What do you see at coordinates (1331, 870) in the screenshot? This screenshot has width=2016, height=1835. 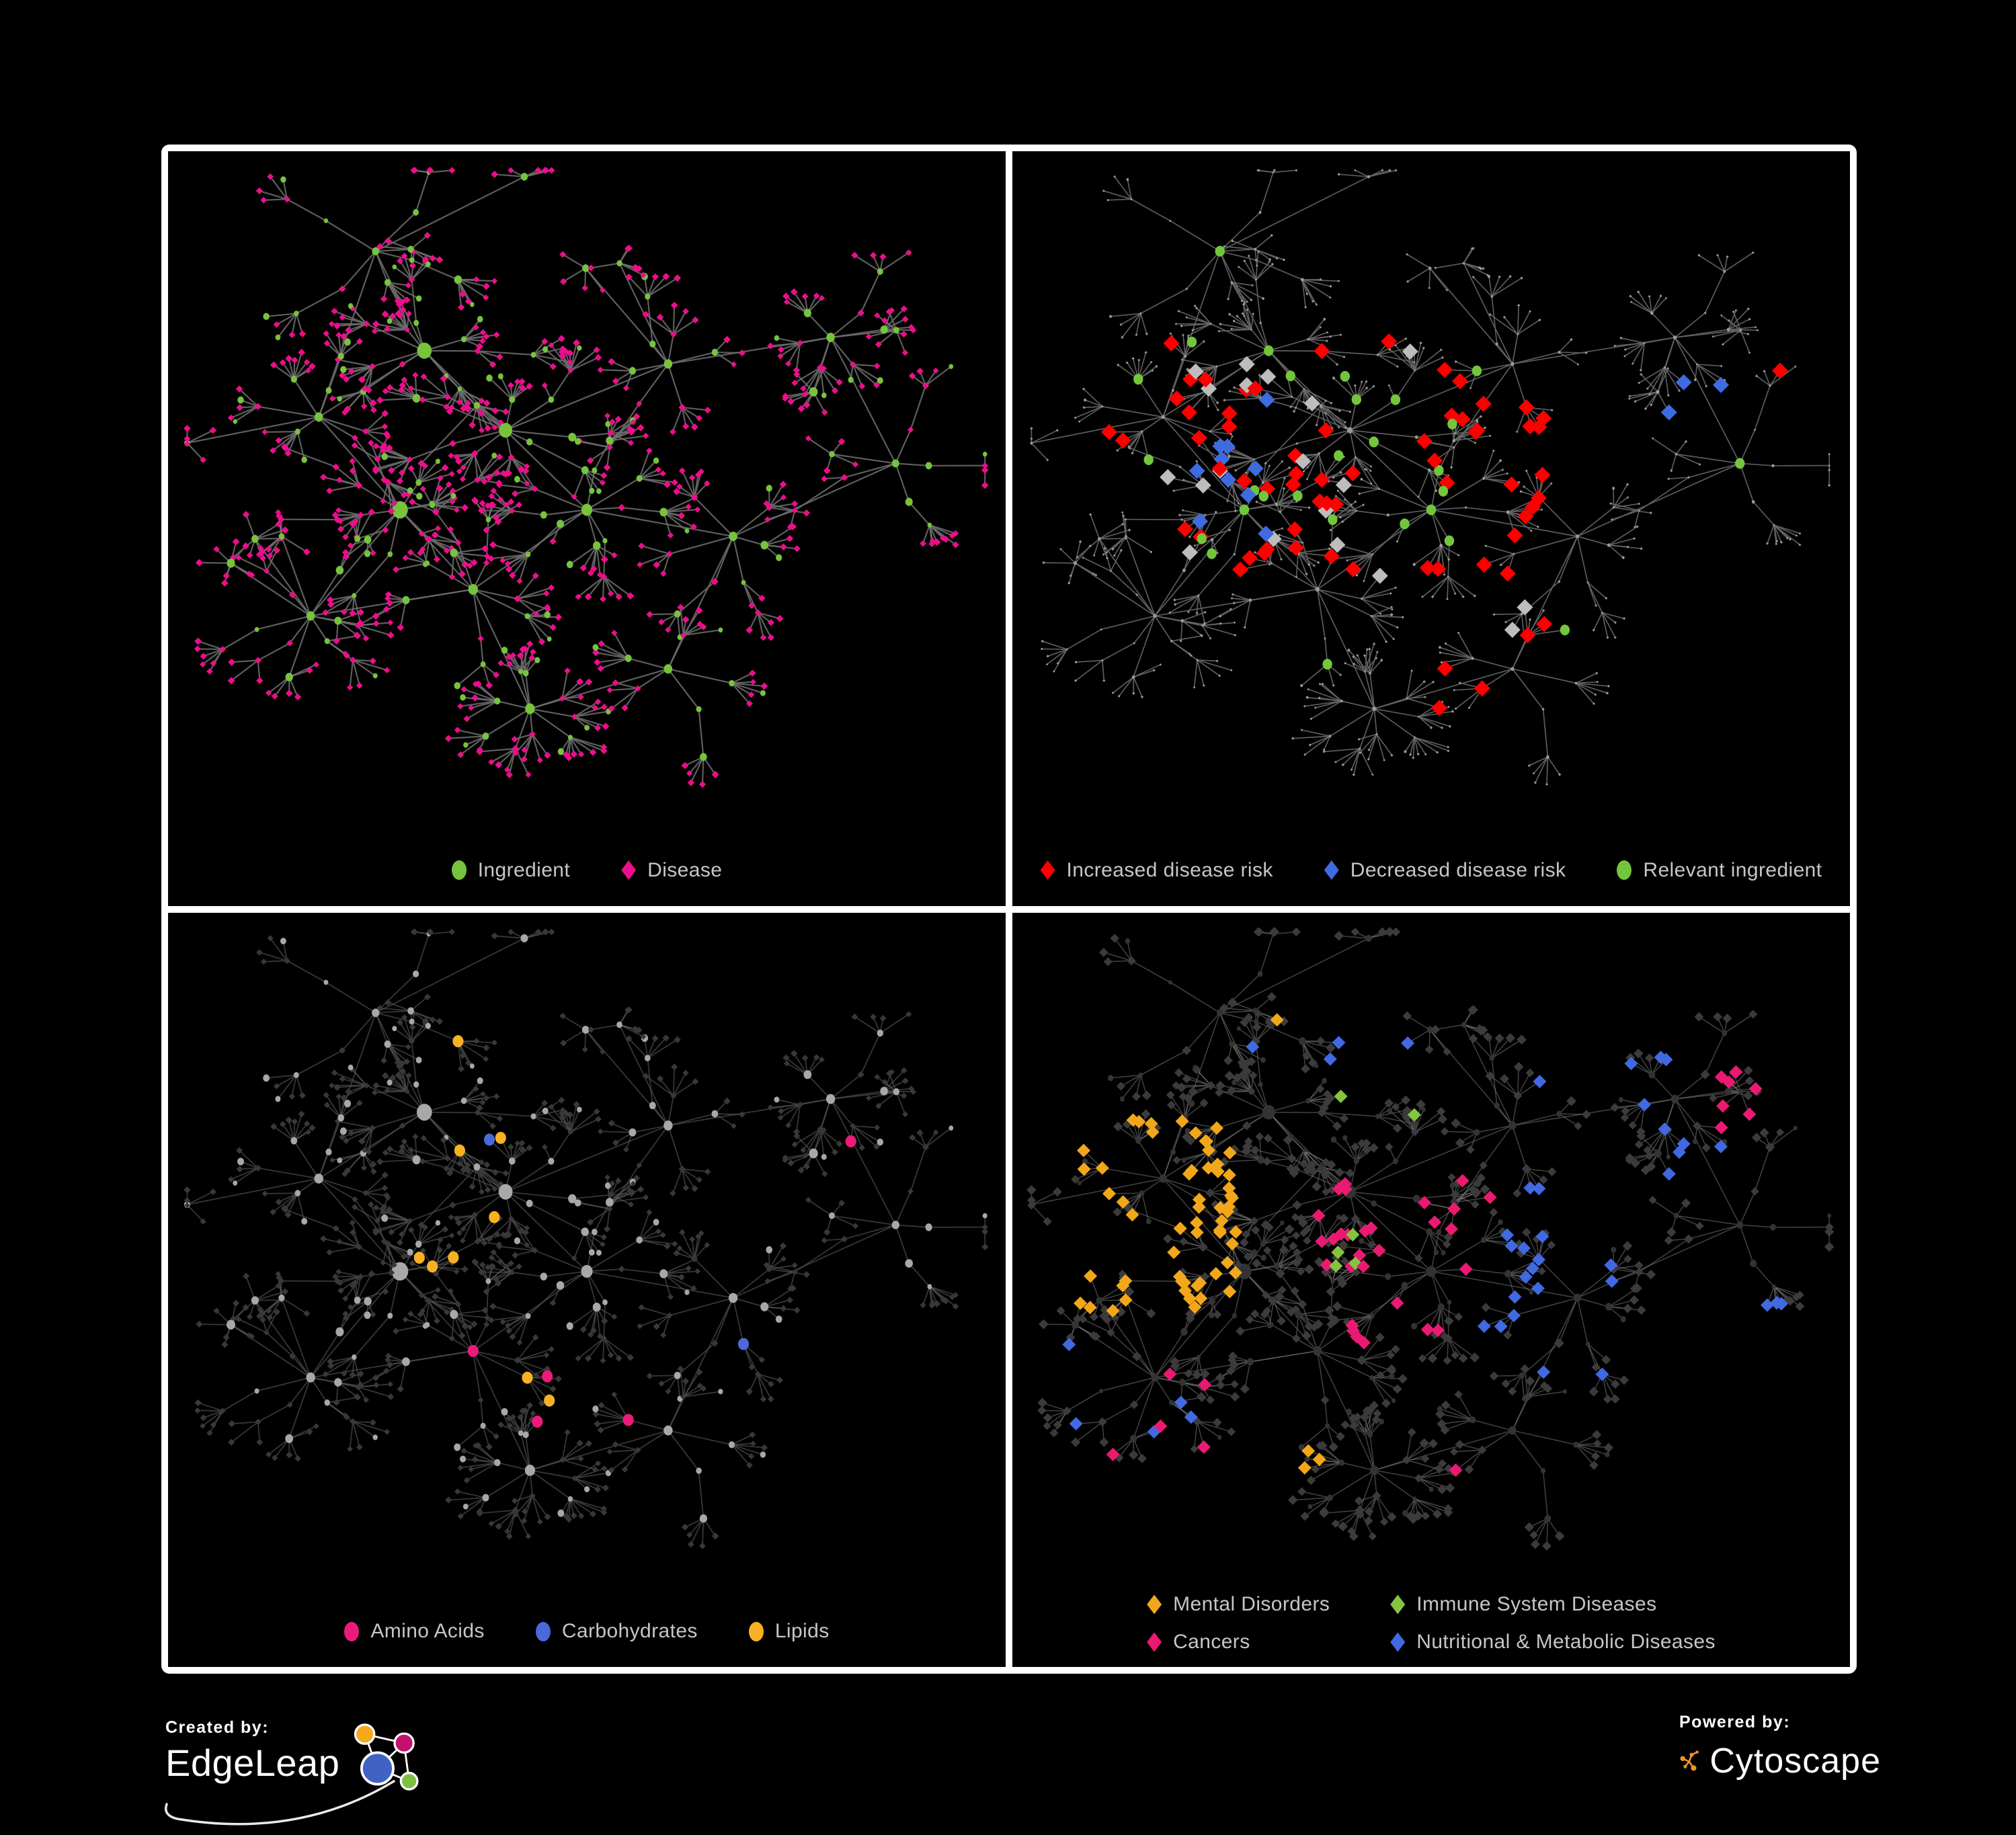 I see `legend-diamond-marker` at bounding box center [1331, 870].